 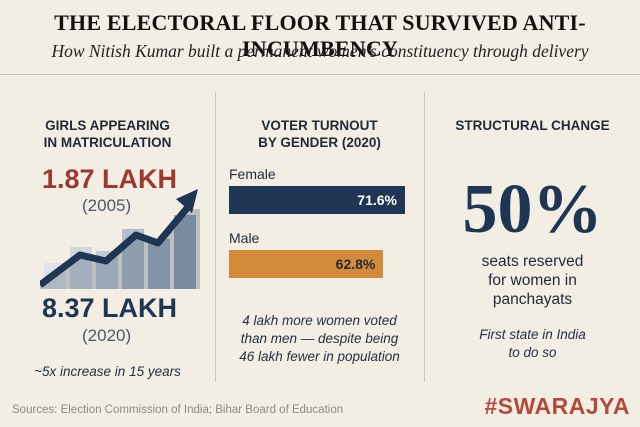 What do you see at coordinates (532, 344) in the screenshot?
I see `panel3-note: First state in India to do so` at bounding box center [532, 344].